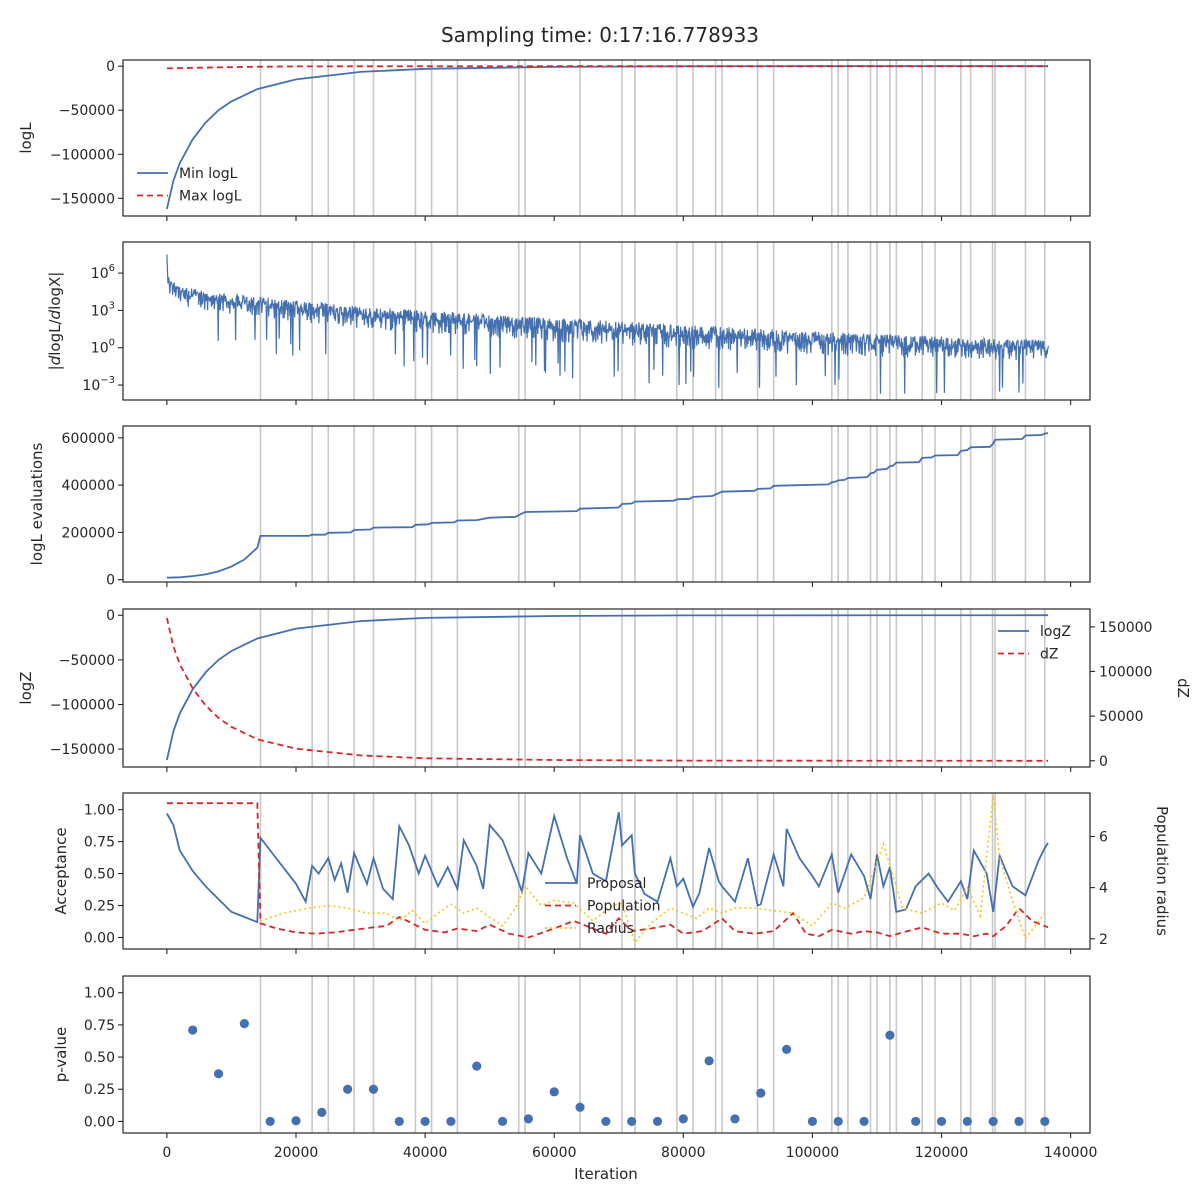  I want to click on y2-tick-label: 50000, so click(1121, 717).